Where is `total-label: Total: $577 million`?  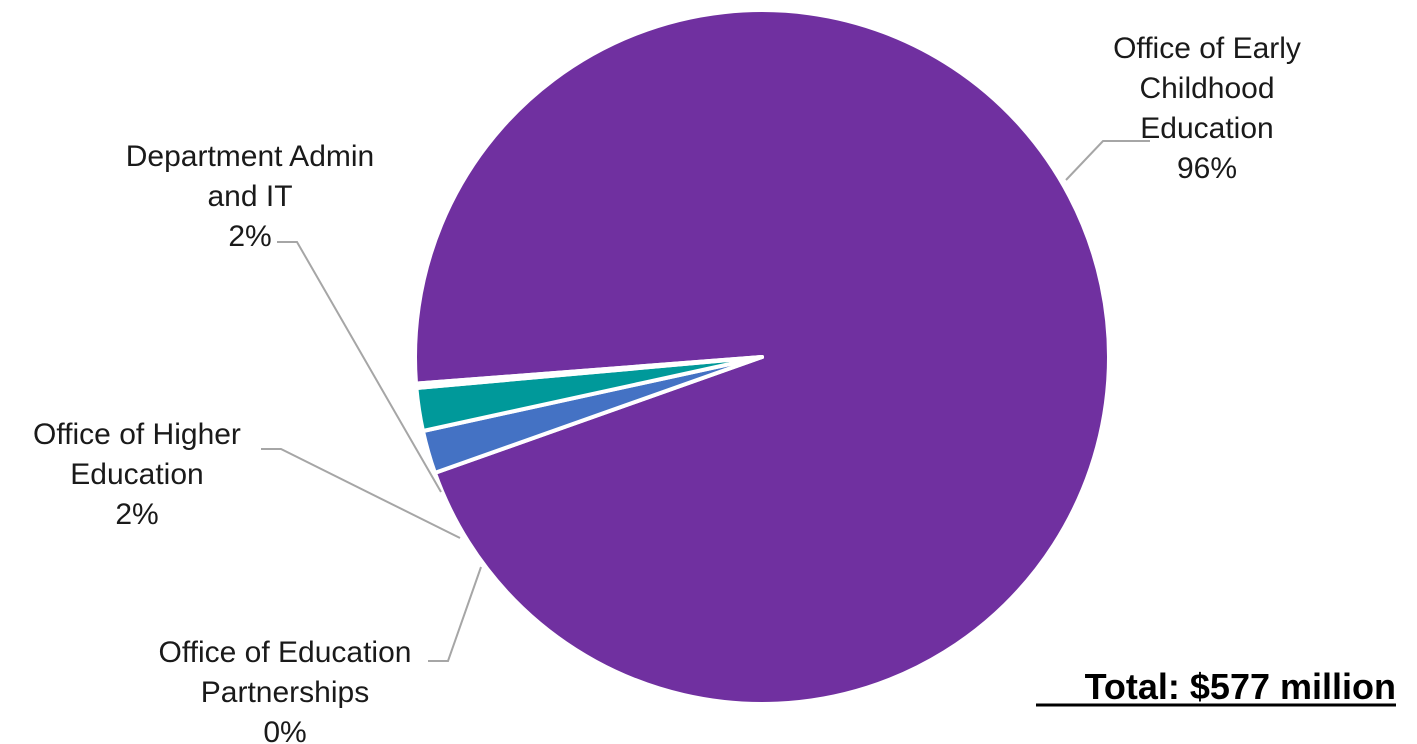
total-label: Total: $577 million is located at coordinates (1240, 686).